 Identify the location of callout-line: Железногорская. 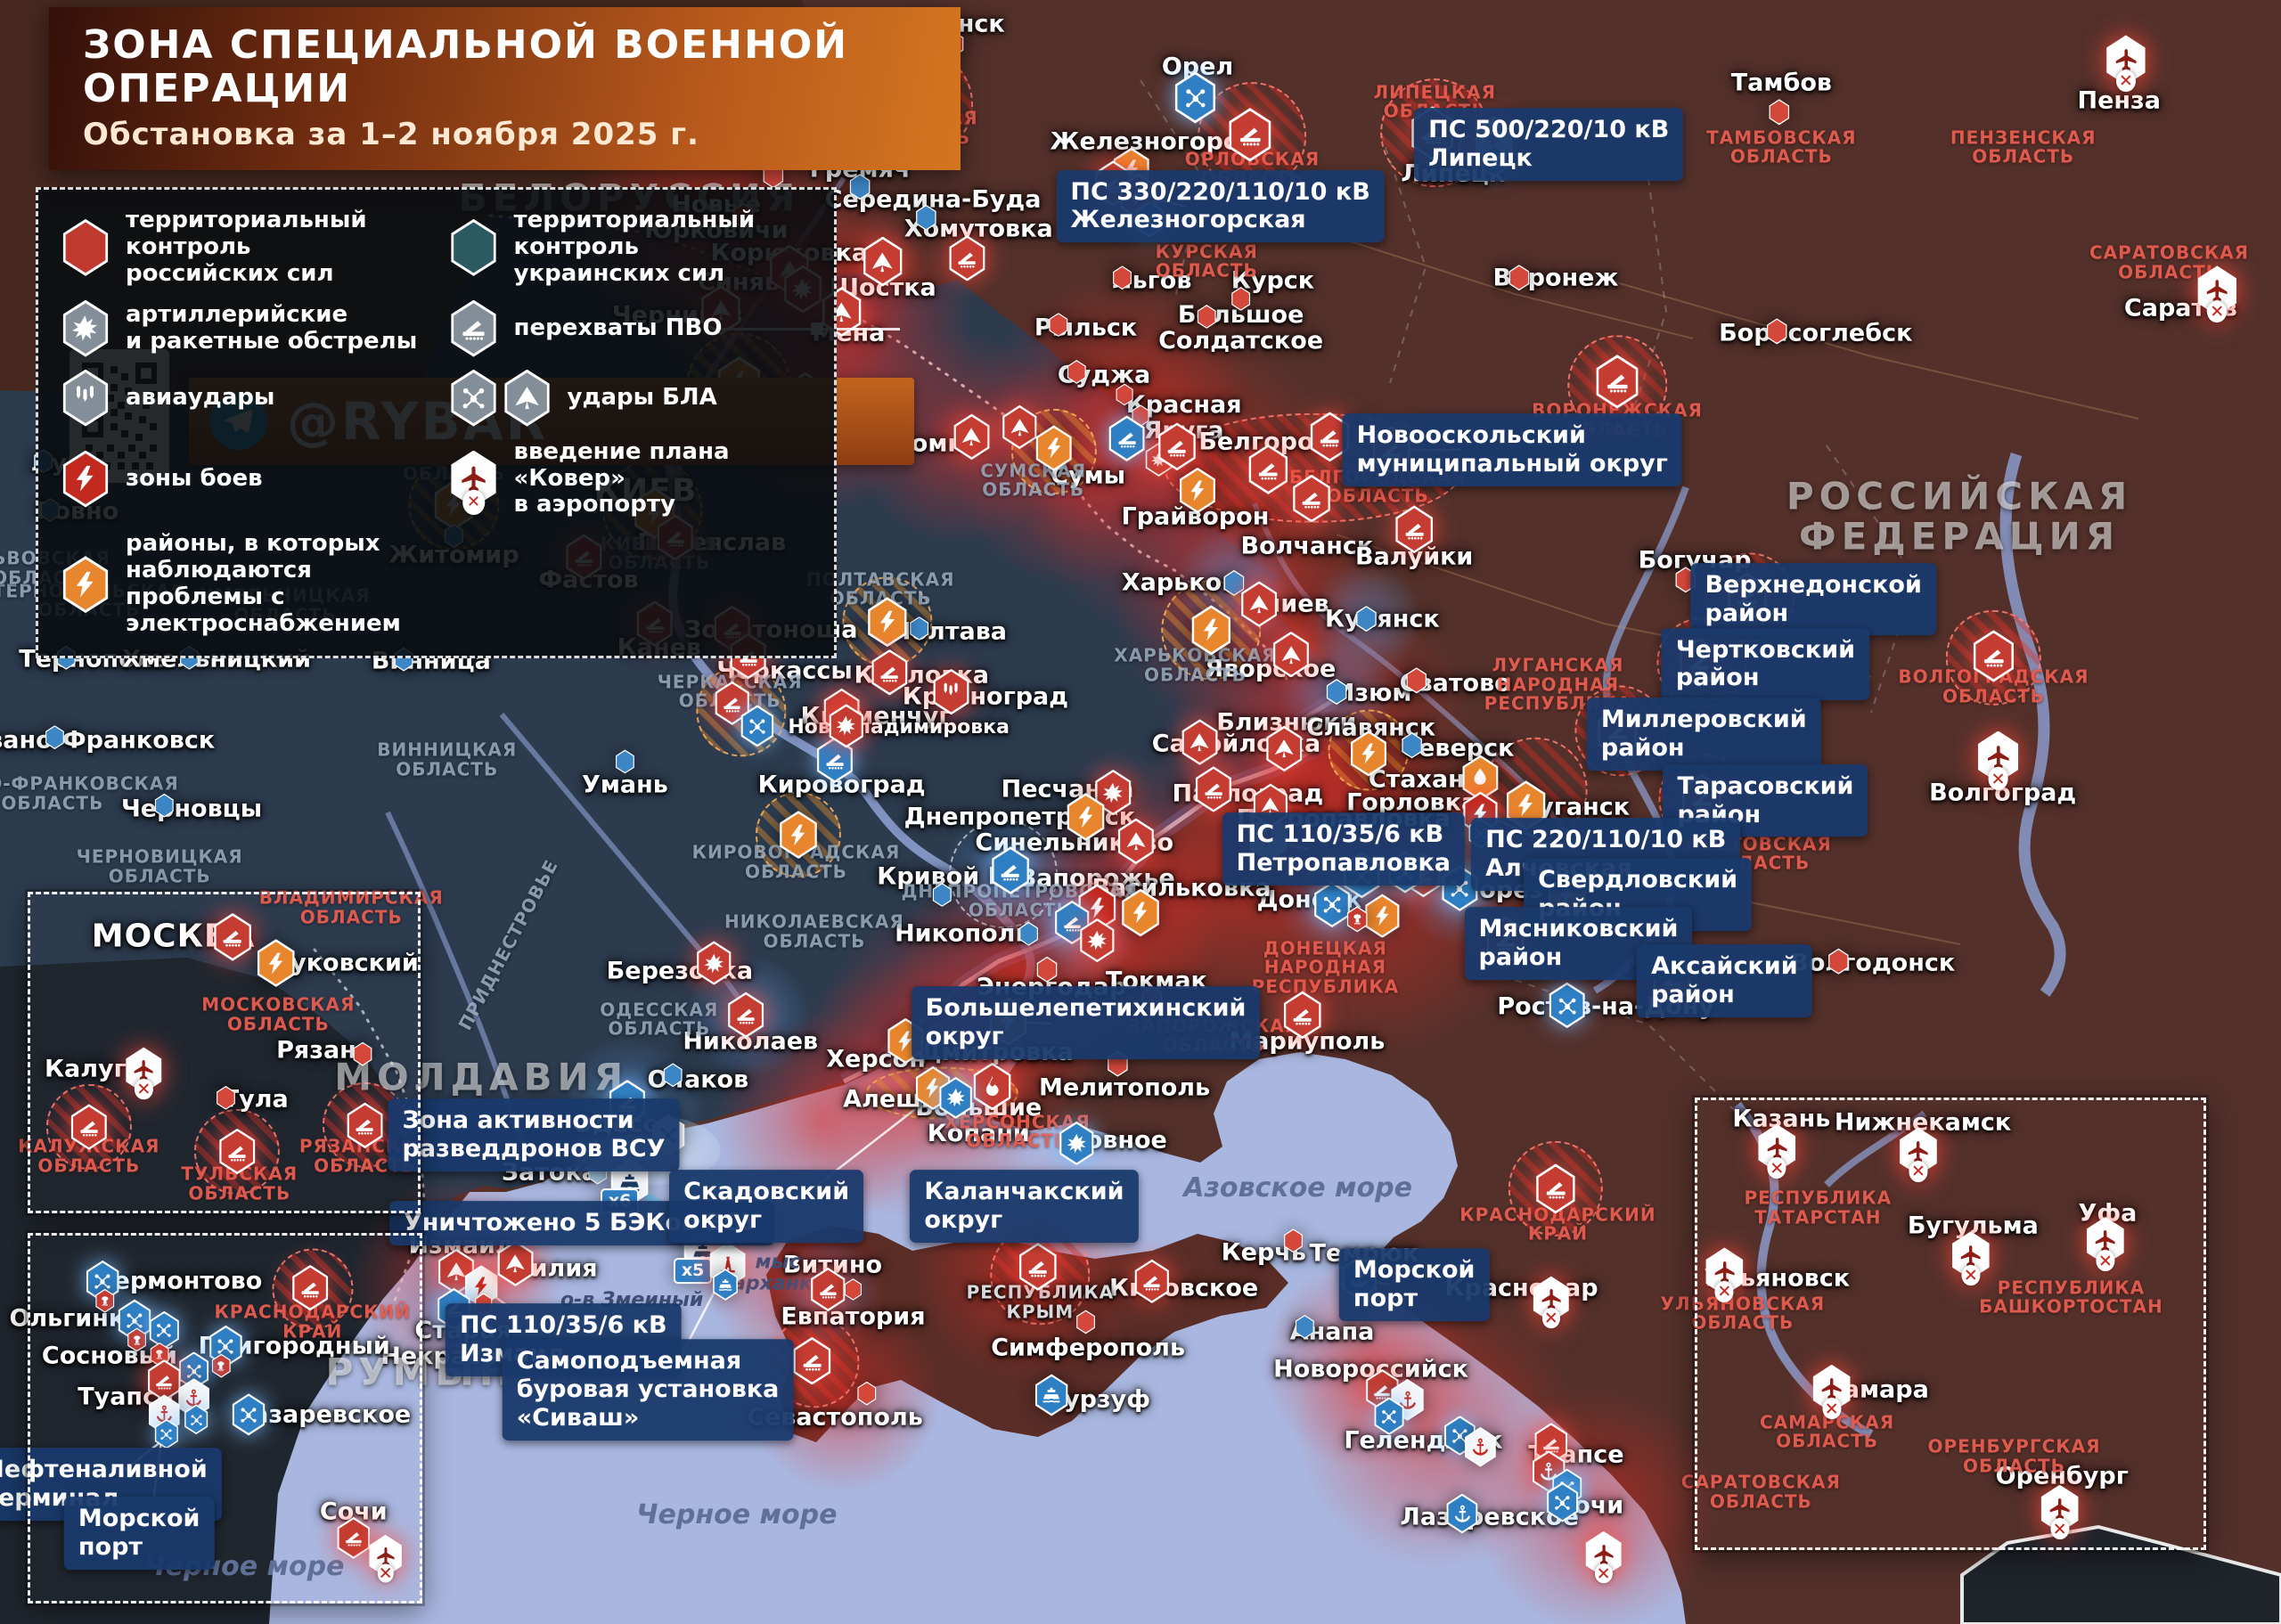
(1188, 220).